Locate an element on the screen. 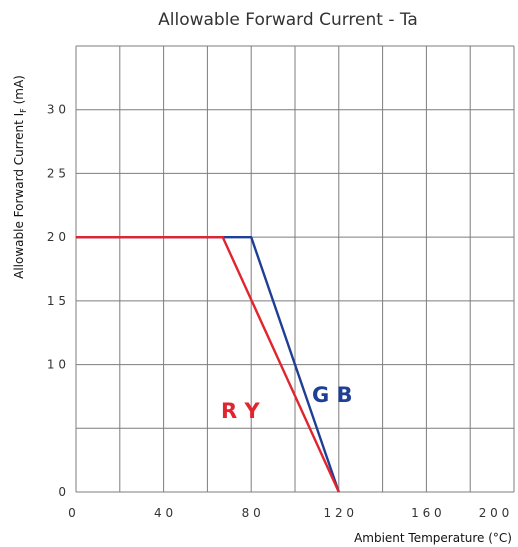  x-axis-label: Ambient Temperature (°C) is located at coordinates (433, 538).